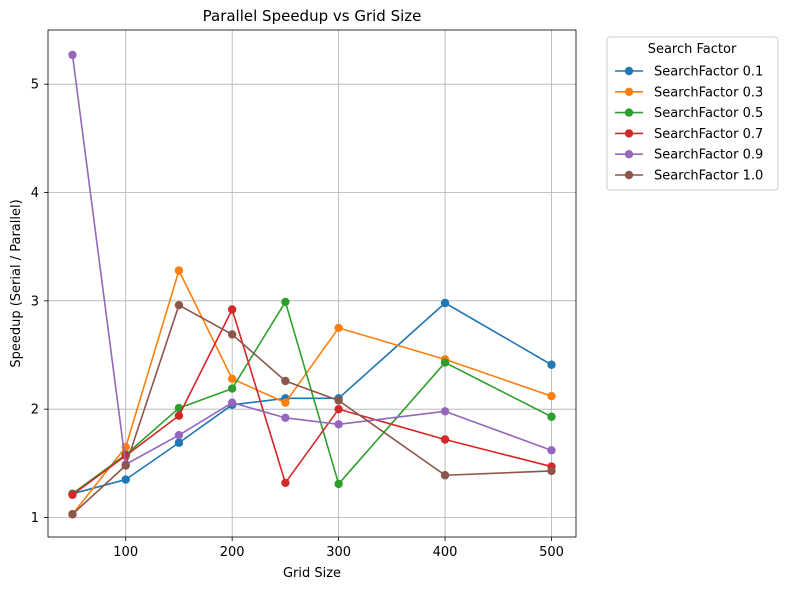 This screenshot has height=590, width=785. I want to click on y-tick-label: 2, so click(35, 410).